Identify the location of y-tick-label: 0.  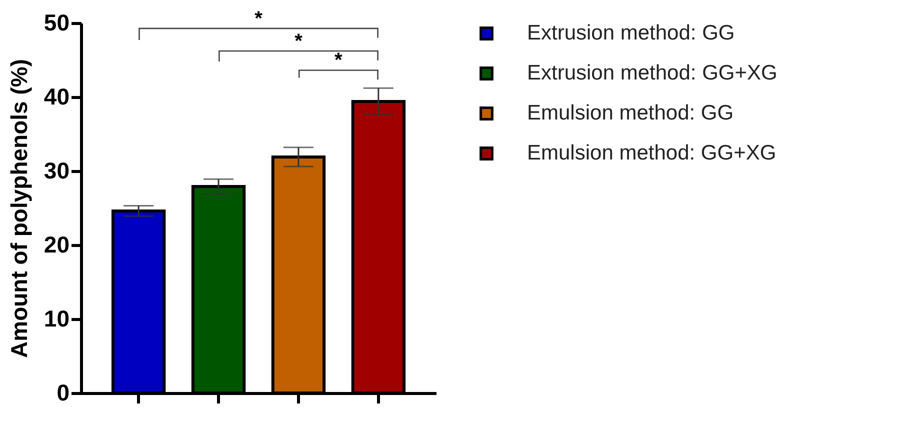
(63, 393).